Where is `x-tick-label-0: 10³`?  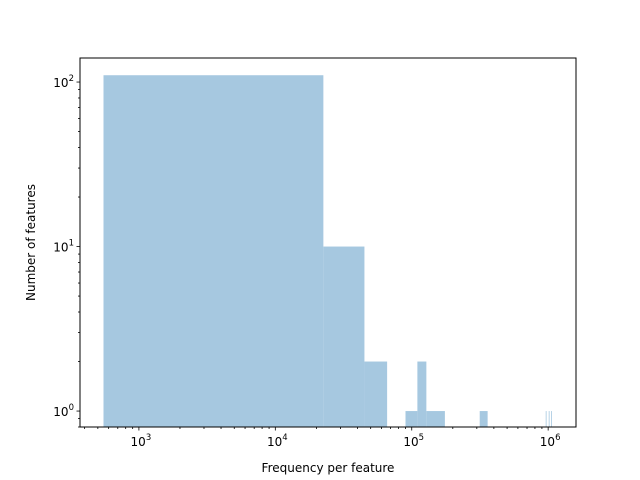
x-tick-label-0: 10³ is located at coordinates (141, 441).